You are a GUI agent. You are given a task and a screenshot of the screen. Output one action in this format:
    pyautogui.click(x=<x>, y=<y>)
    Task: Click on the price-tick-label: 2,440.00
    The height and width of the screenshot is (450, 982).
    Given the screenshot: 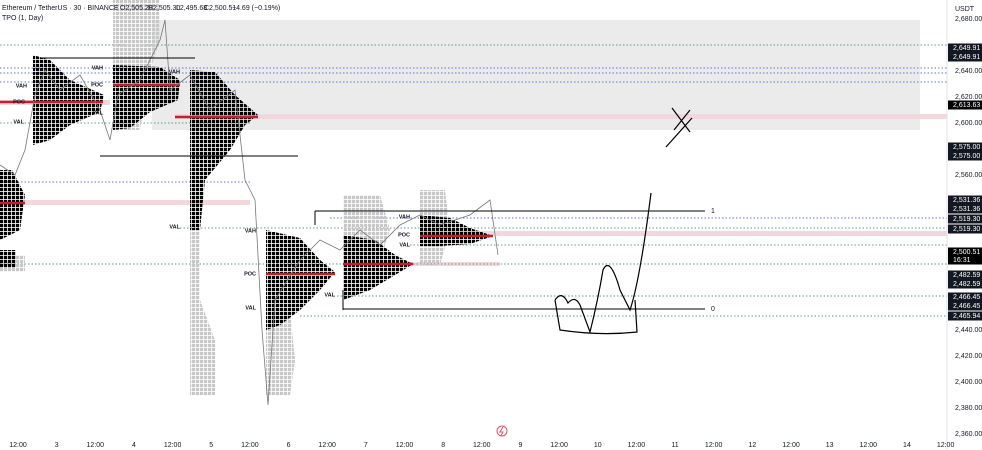 What is the action you would take?
    pyautogui.click(x=968, y=330)
    